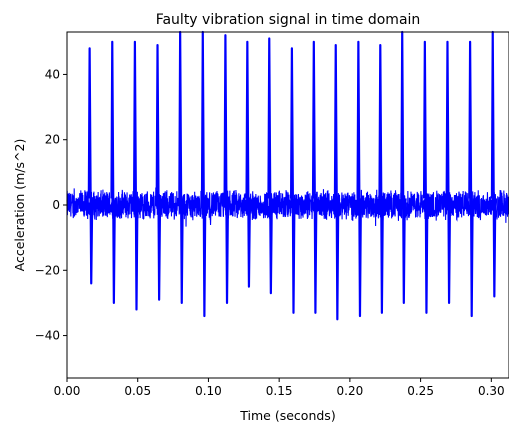  I want to click on y-tick-label-1: −20, so click(47, 270).